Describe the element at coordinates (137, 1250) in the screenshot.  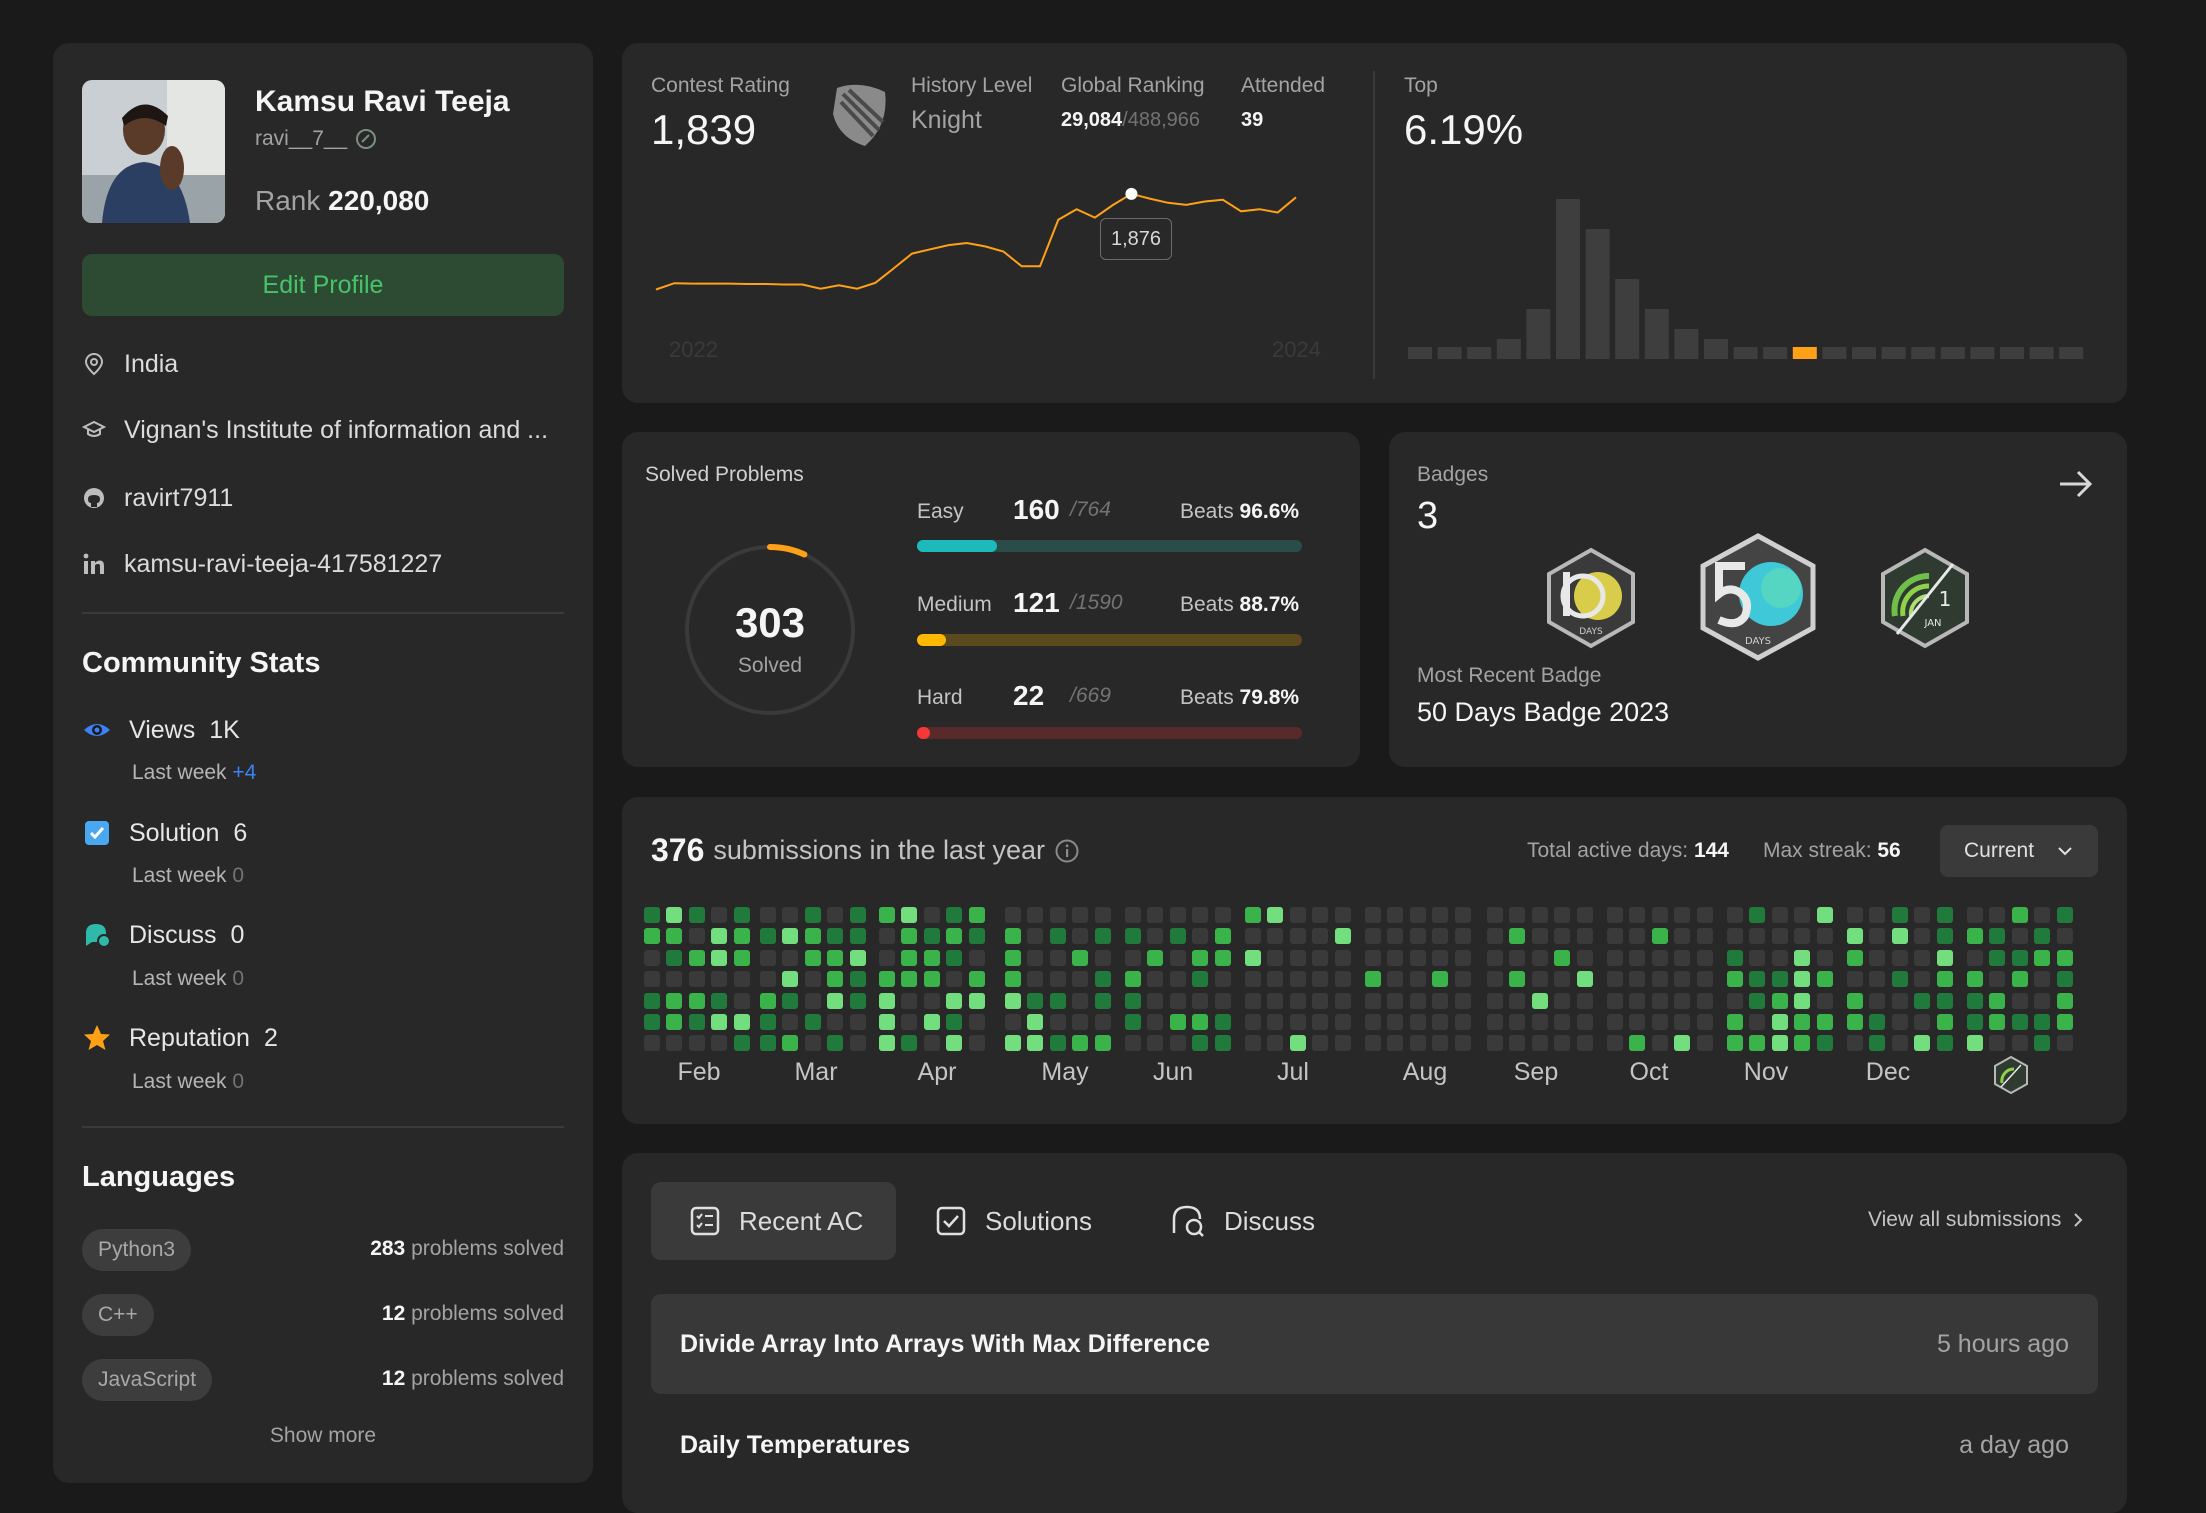
I see `language-tag: Python3` at that location.